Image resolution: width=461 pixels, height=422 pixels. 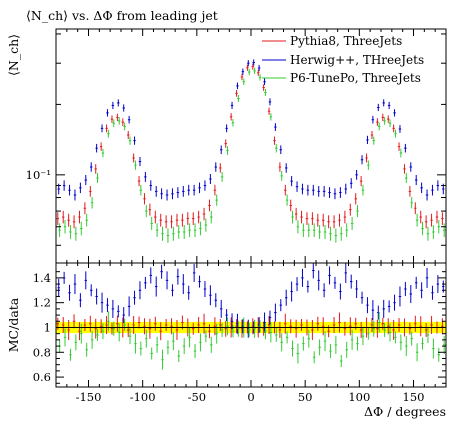 What do you see at coordinates (42, 377) in the screenshot?
I see `ratio-y-tick-label: 0.6` at bounding box center [42, 377].